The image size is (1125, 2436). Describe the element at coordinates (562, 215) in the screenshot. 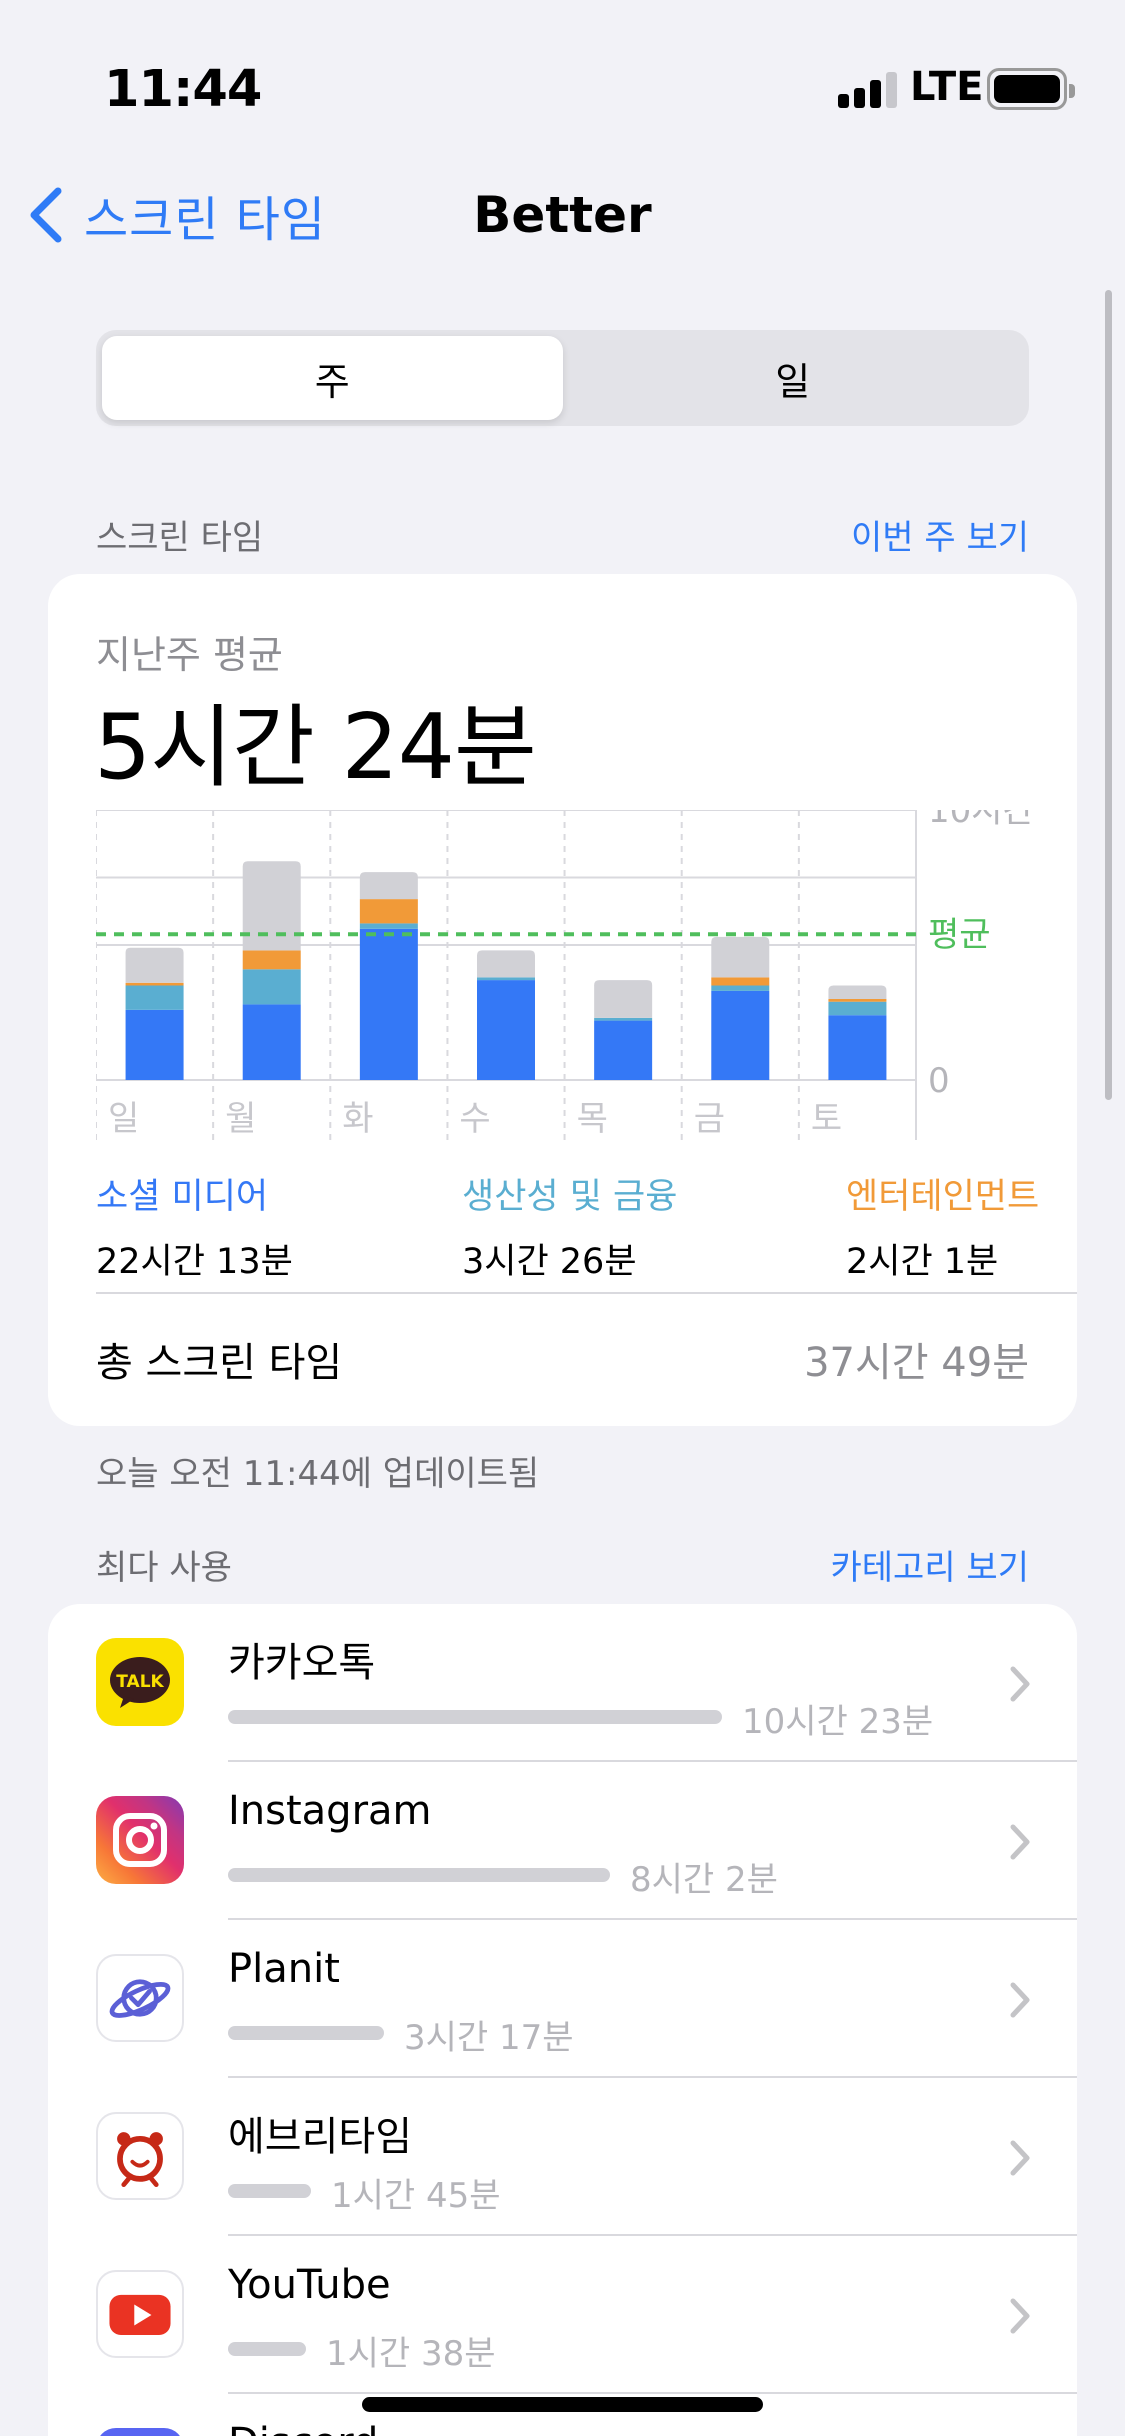

I see `navigation-bar: 스크린 타임 Better` at that location.